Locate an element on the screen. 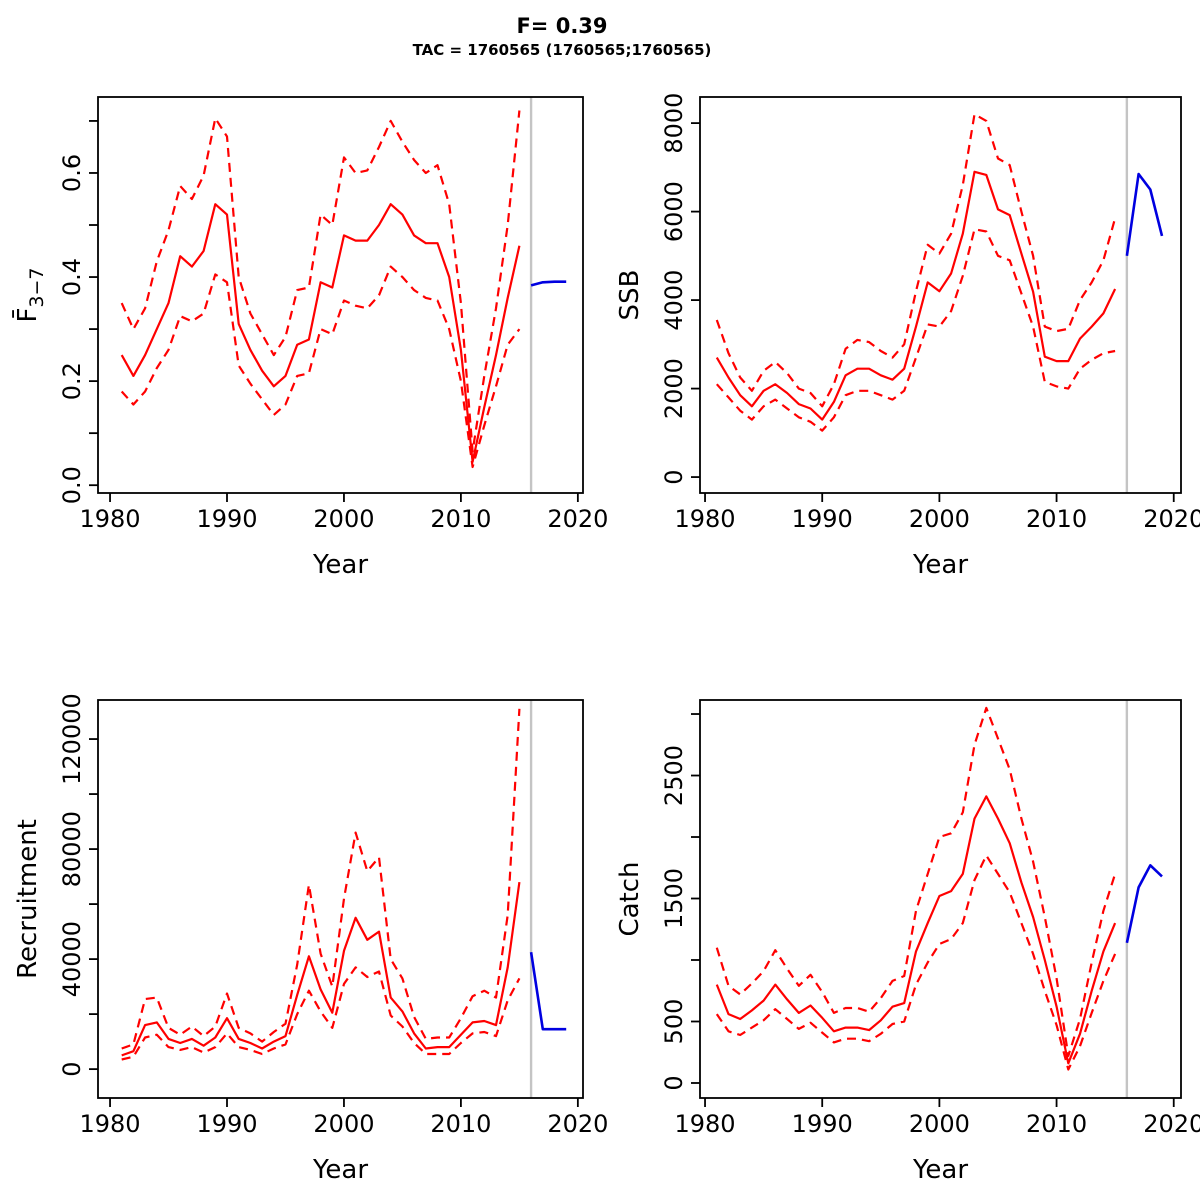 The image size is (1200, 1200). y-tick-label: 40000 is located at coordinates (72, 959).